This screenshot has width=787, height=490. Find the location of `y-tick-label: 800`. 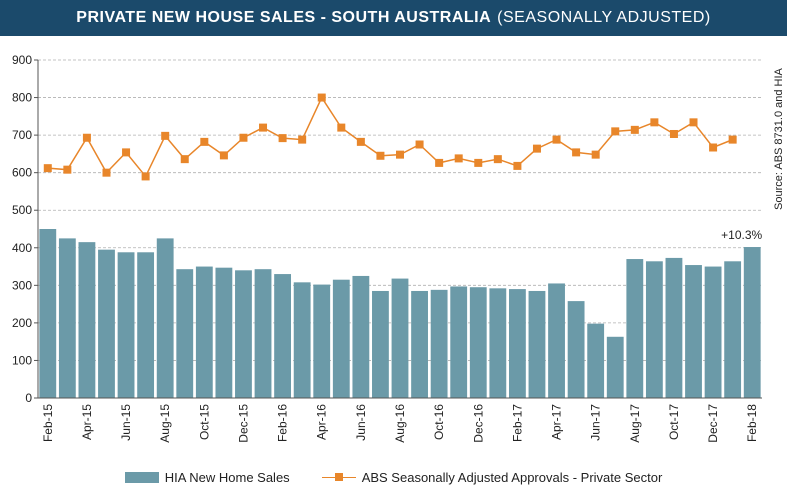

y-tick-label: 800 is located at coordinates (22, 98).